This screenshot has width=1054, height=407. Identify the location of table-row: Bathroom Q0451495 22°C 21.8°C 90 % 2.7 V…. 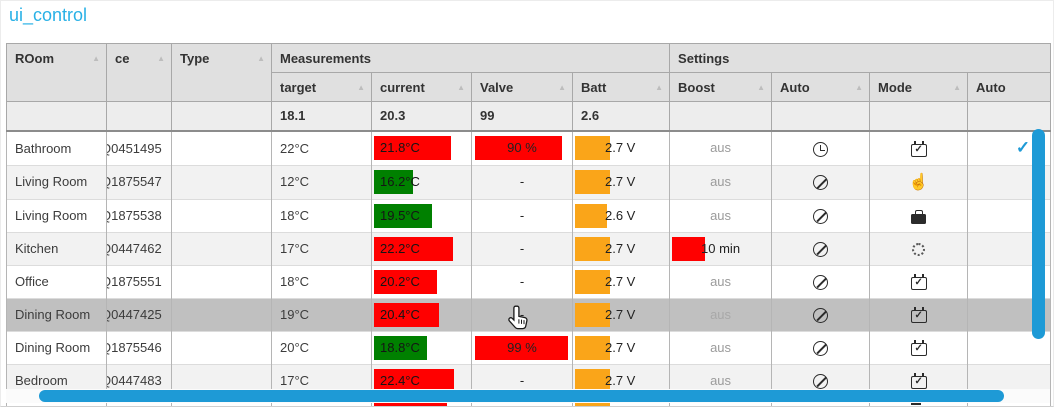
(529, 148).